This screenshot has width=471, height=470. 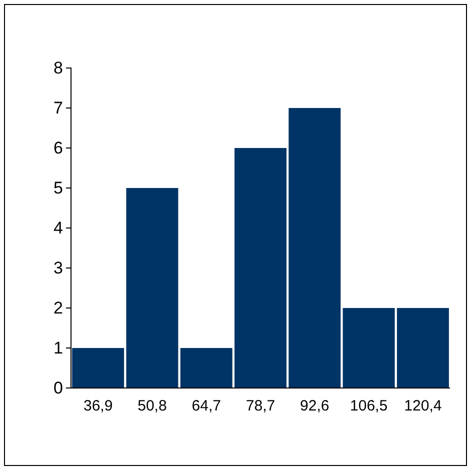 I want to click on y-tick-label: 0, so click(x=58, y=388).